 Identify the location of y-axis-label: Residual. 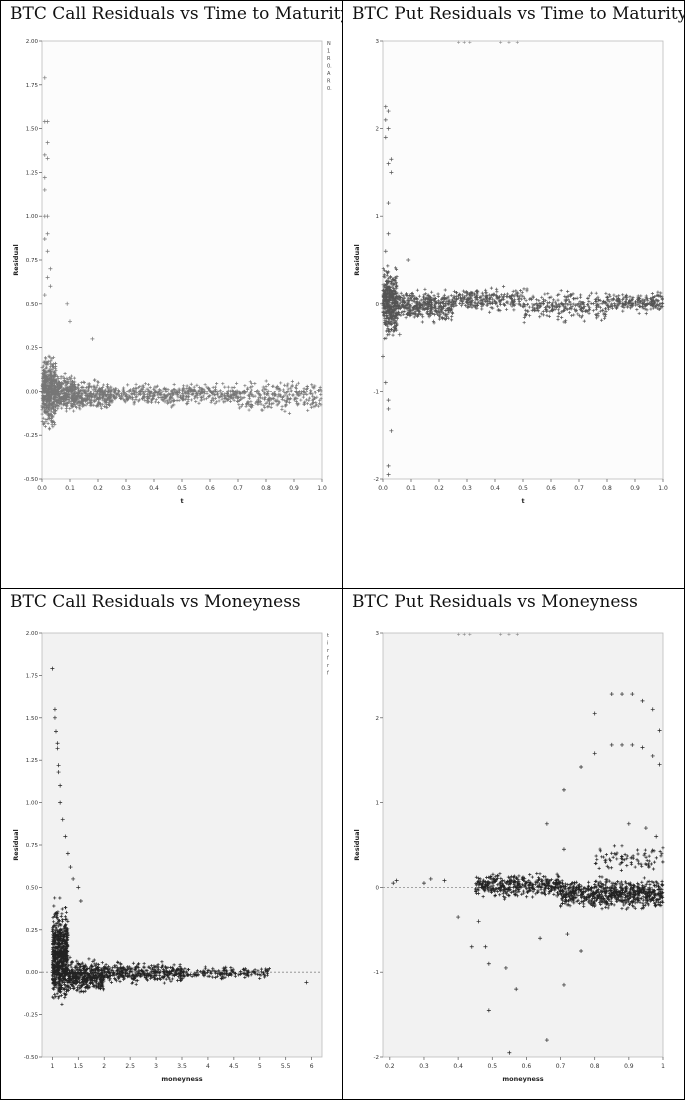
(16, 844).